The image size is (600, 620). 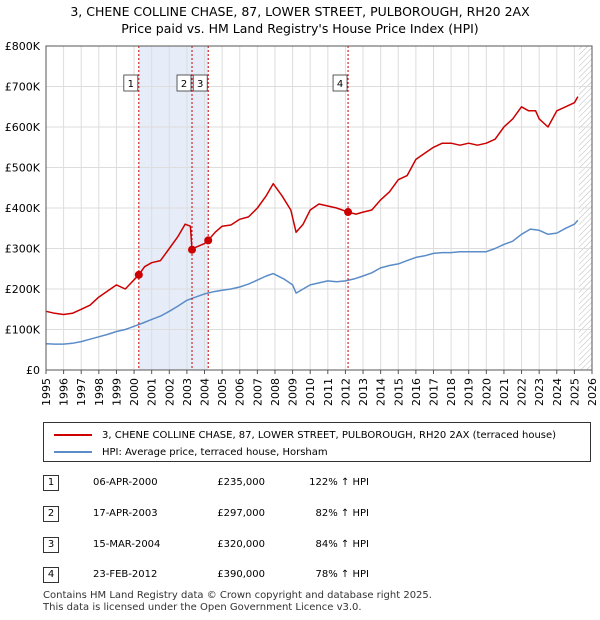 What do you see at coordinates (23, 168) in the screenshot?
I see `y-tick-label: £500K` at bounding box center [23, 168].